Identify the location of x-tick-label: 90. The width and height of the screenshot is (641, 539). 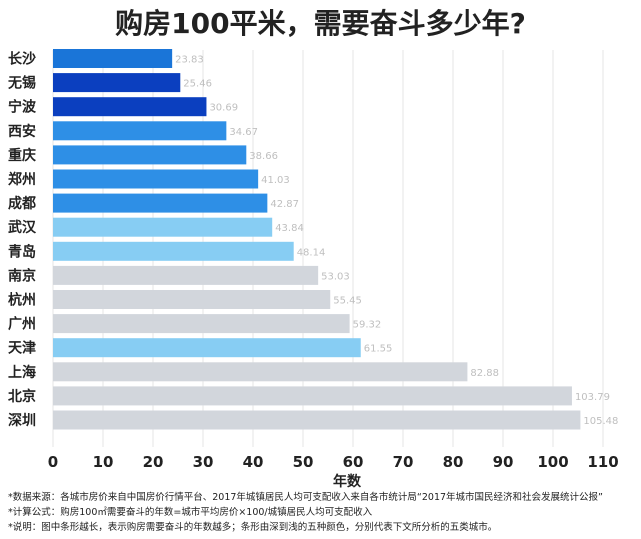
(503, 462).